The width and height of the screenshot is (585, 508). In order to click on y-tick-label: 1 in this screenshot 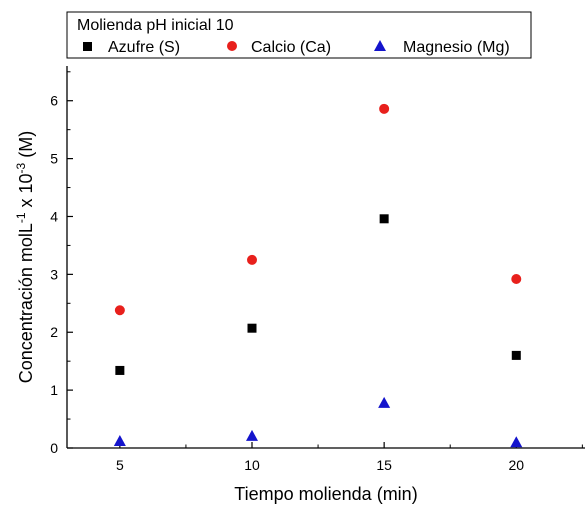, I will do `click(54, 390)`.